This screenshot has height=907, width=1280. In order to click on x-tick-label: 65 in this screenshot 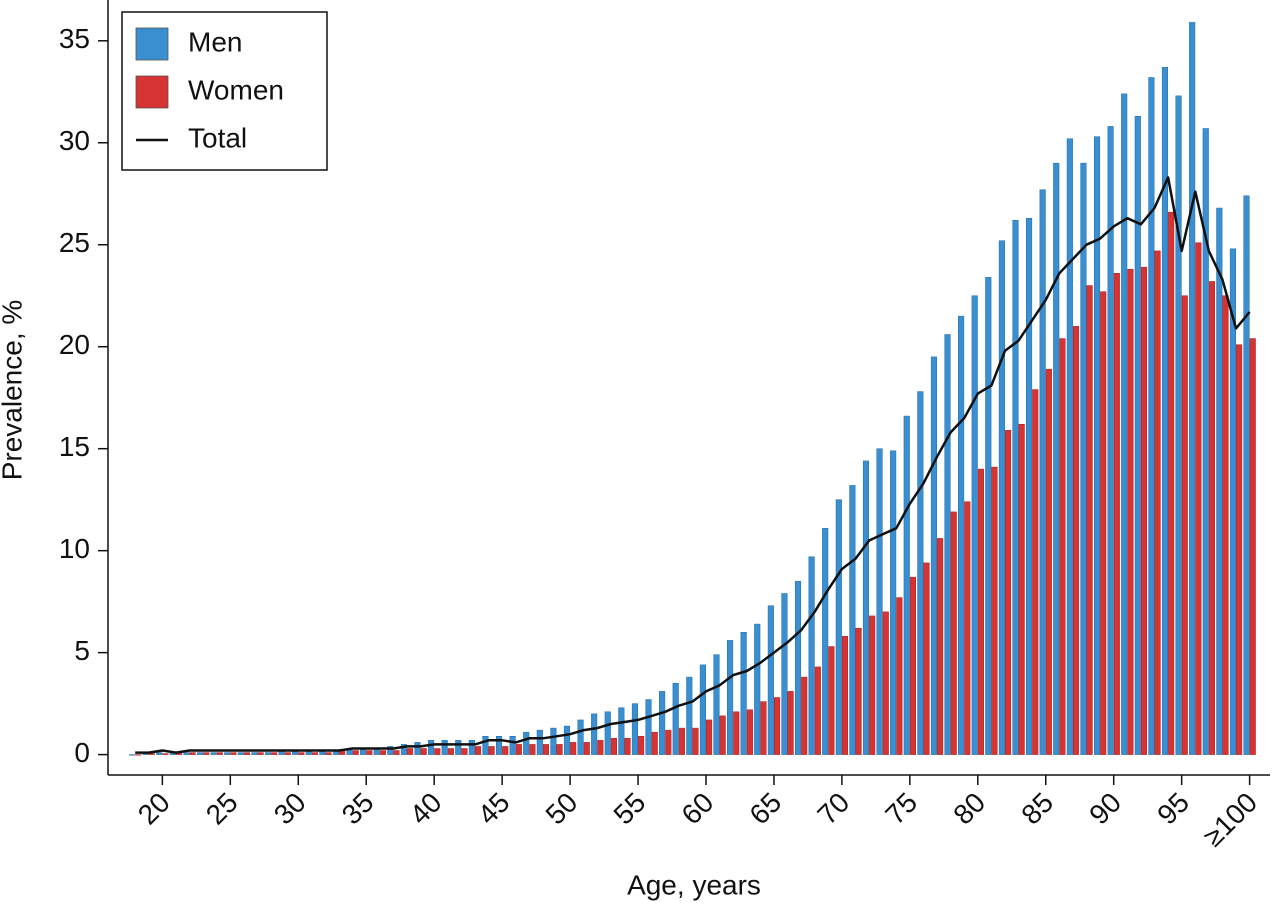, I will do `click(765, 809)`.